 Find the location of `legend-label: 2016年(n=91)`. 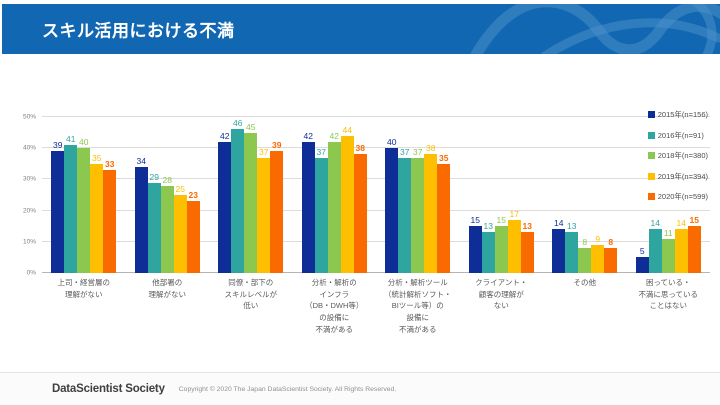

legend-label: 2016年(n=91) is located at coordinates (680, 135).